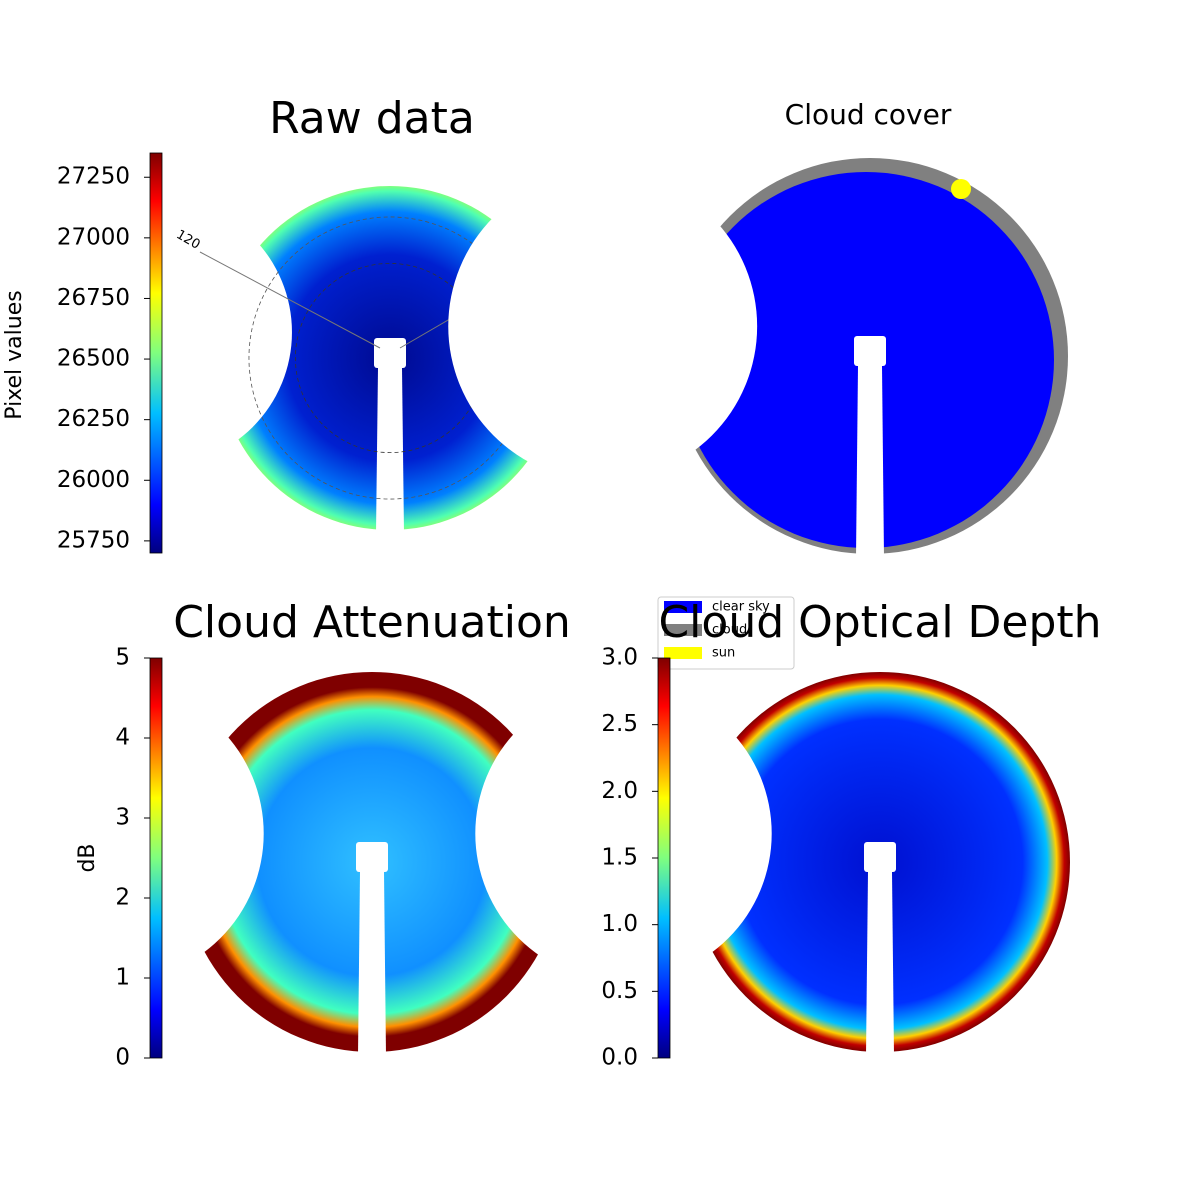 Image resolution: width=1200 pixels, height=1200 pixels. I want to click on panel-title: Cloud Attenuation, so click(372, 622).